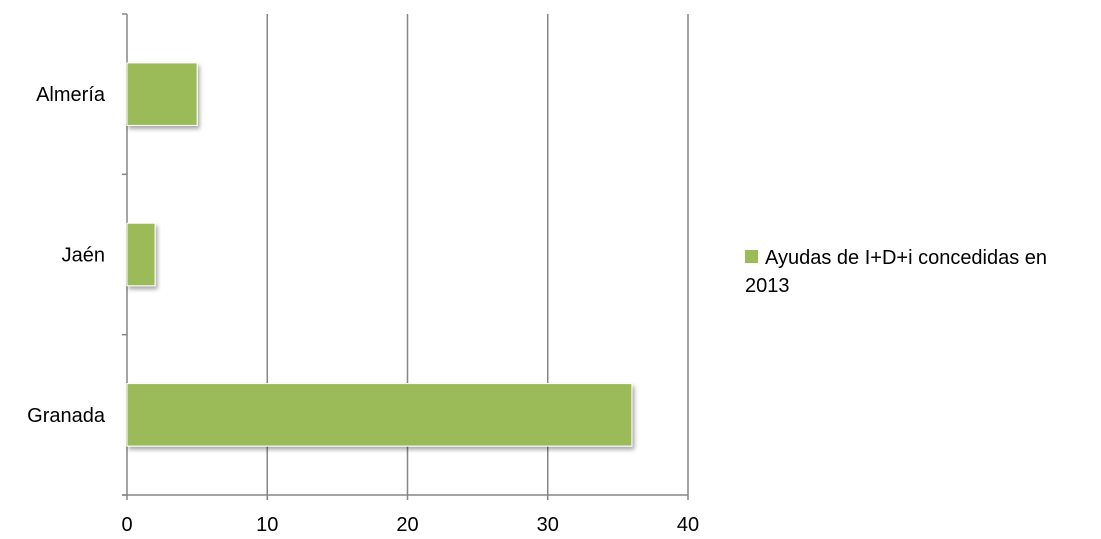  I want to click on x-tick-label: 0, so click(126, 525).